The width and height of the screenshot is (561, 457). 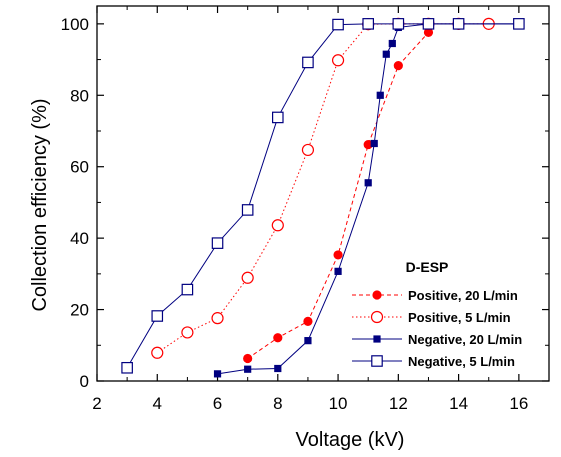 I want to click on legend-label: Negative, 20 L/min, so click(x=465, y=339).